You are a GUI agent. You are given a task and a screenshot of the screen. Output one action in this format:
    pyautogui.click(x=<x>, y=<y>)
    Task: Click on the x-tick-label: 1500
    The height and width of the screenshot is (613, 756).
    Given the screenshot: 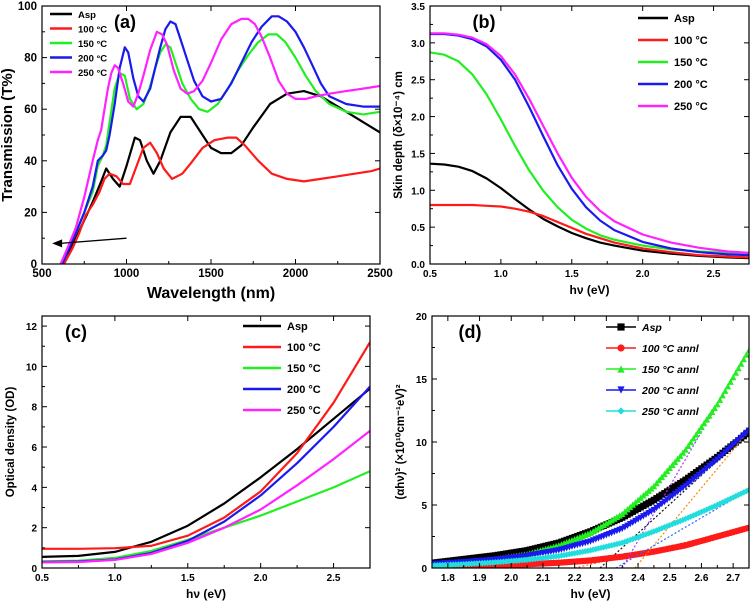 What is the action you would take?
    pyautogui.click(x=211, y=274)
    